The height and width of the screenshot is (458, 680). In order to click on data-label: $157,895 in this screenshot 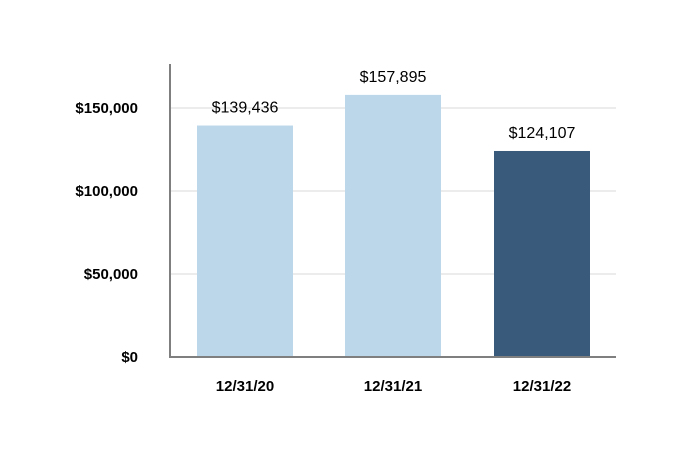, I will do `click(393, 77)`.